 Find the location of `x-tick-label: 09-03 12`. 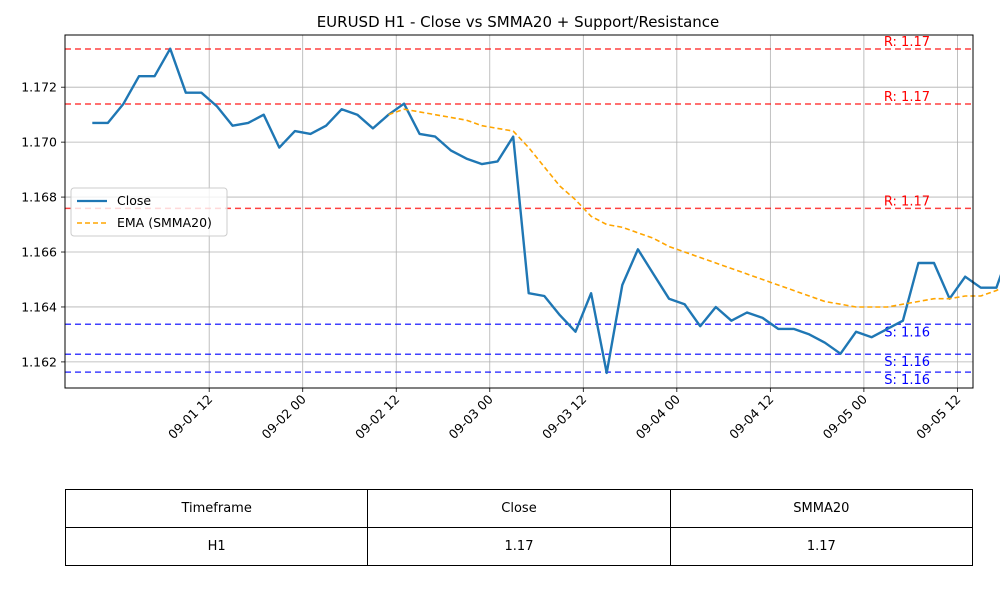

x-tick-label: 09-03 12 is located at coordinates (564, 417).